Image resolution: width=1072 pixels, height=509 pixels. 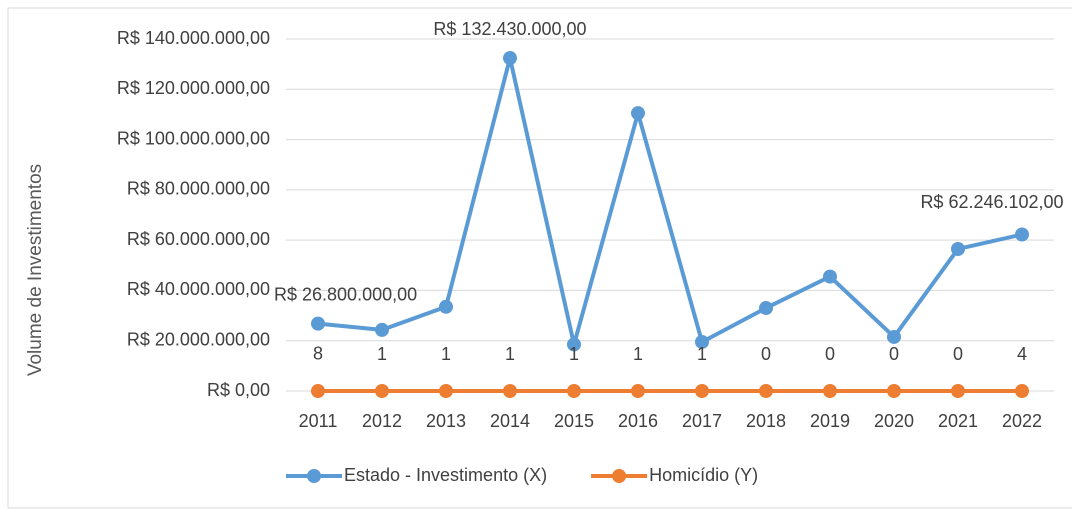 I want to click on y-tick-label: R$ 80.000.000,00, so click(x=198, y=189).